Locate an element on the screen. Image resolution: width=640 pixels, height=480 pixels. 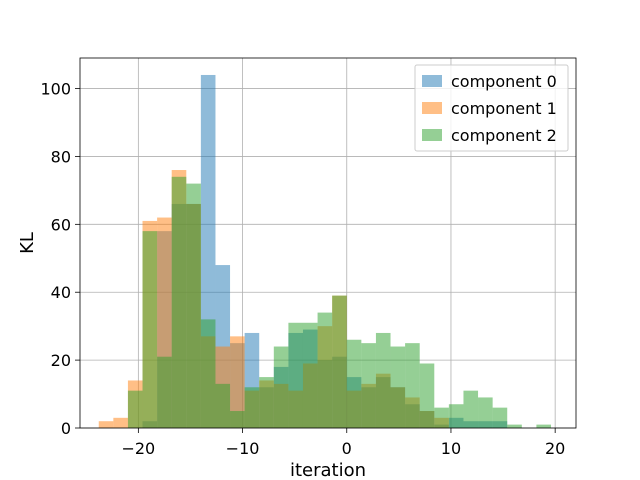
x-tick-label: −10 is located at coordinates (243, 448).